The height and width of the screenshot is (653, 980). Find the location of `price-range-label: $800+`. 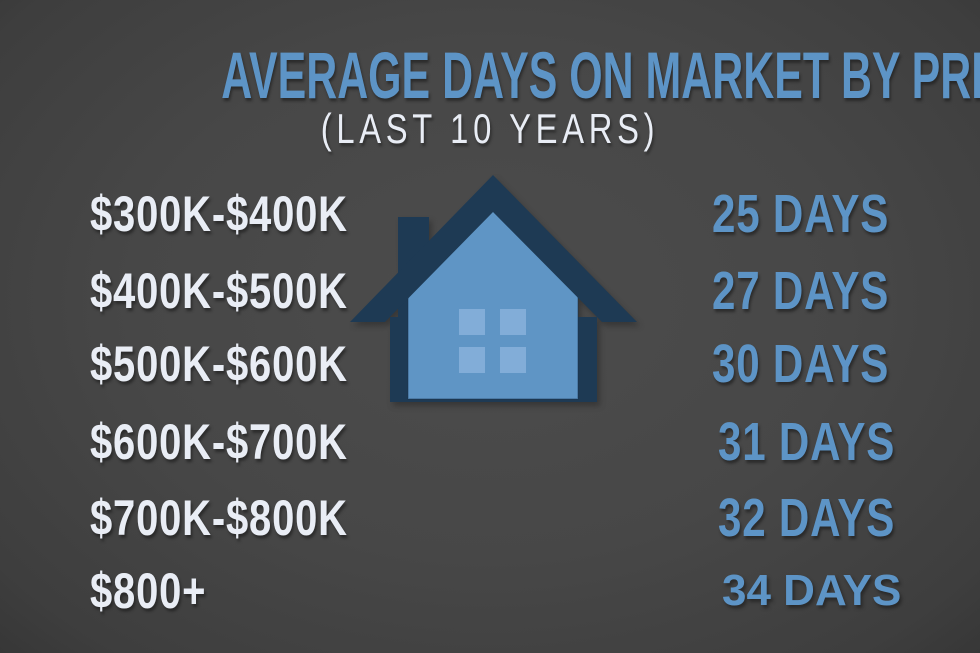

price-range-label: $800+ is located at coordinates (162, 591).